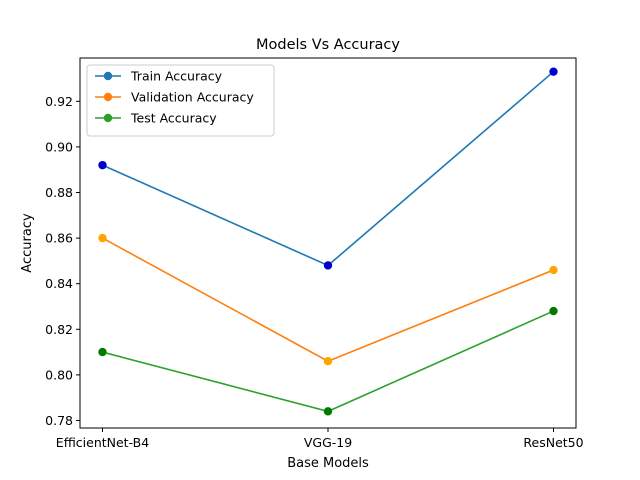 The height and width of the screenshot is (480, 640). I want to click on y-tick-label-1: 0.80, so click(59, 374).